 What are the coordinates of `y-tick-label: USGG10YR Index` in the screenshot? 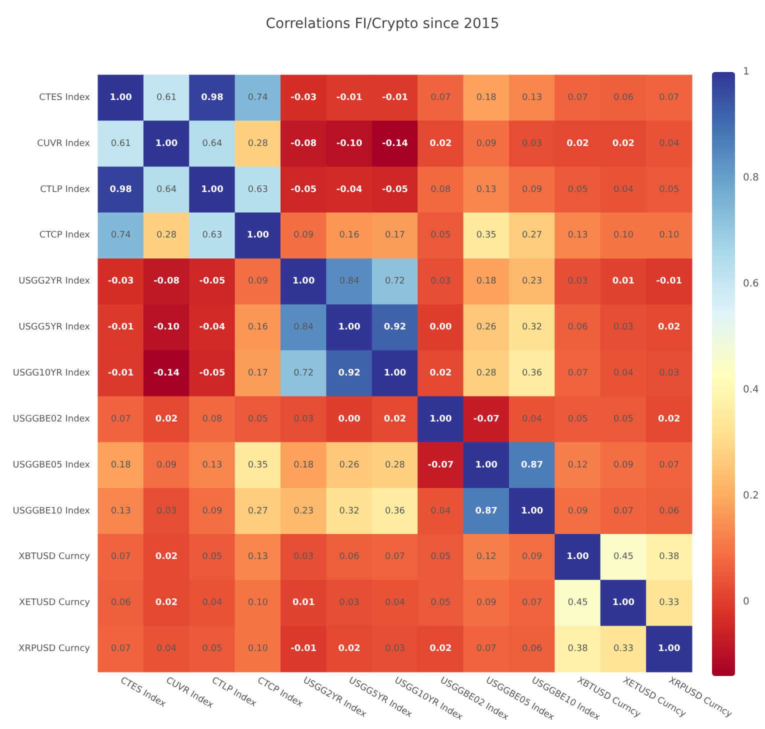 It's located at (51, 373).